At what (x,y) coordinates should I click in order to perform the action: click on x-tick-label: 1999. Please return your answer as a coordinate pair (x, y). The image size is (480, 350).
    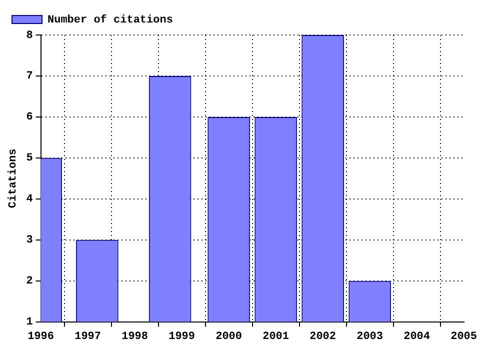
    Looking at the image, I should click on (182, 337).